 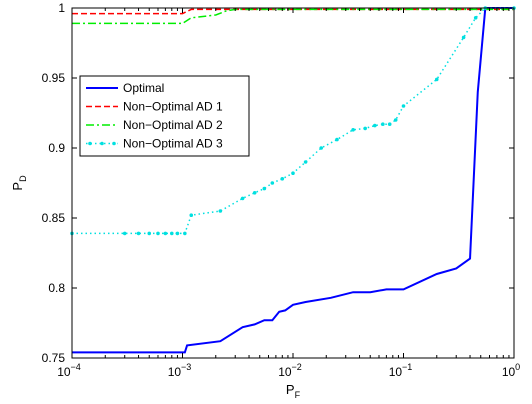 I want to click on x-axis-label: PF, so click(x=293, y=391).